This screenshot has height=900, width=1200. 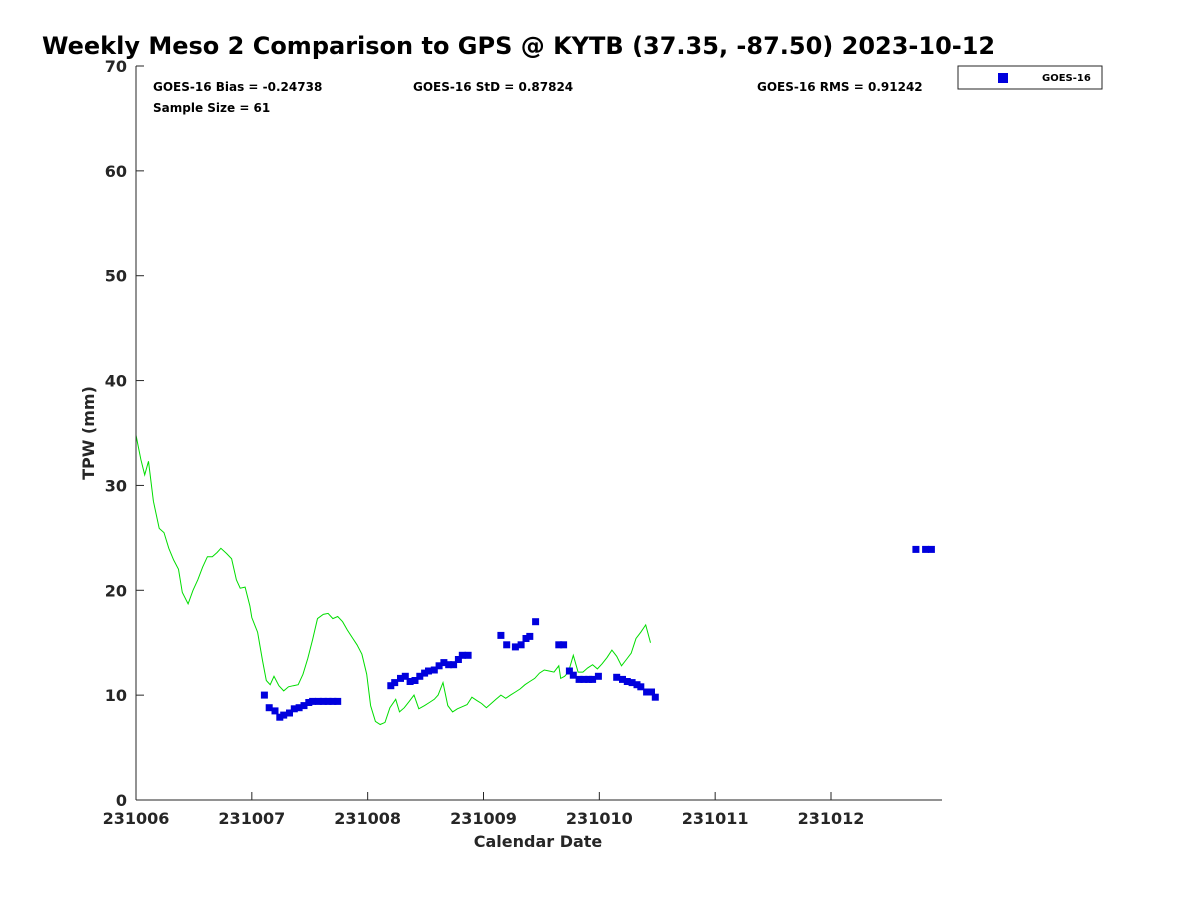 What do you see at coordinates (251, 818) in the screenshot?
I see `x-tick-label: 231007` at bounding box center [251, 818].